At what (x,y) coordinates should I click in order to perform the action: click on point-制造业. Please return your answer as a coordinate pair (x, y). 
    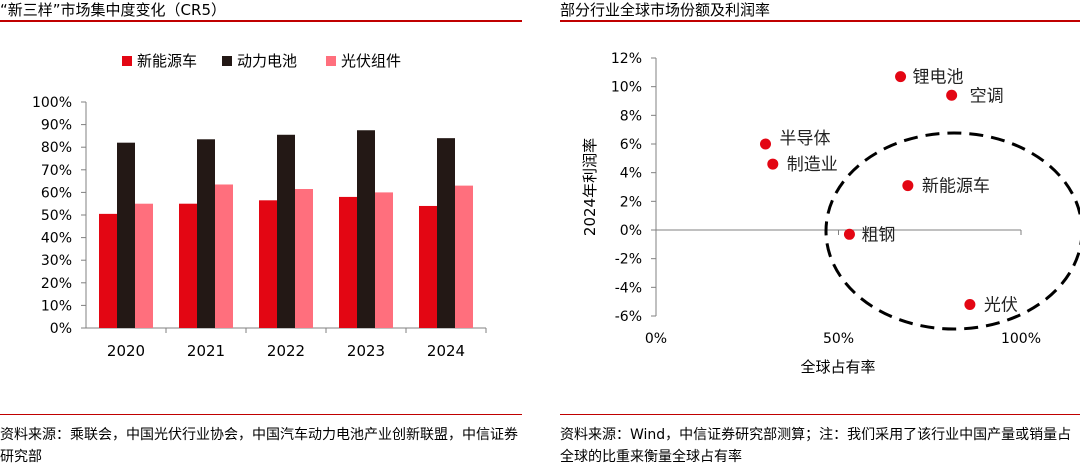
    Looking at the image, I should click on (773, 164).